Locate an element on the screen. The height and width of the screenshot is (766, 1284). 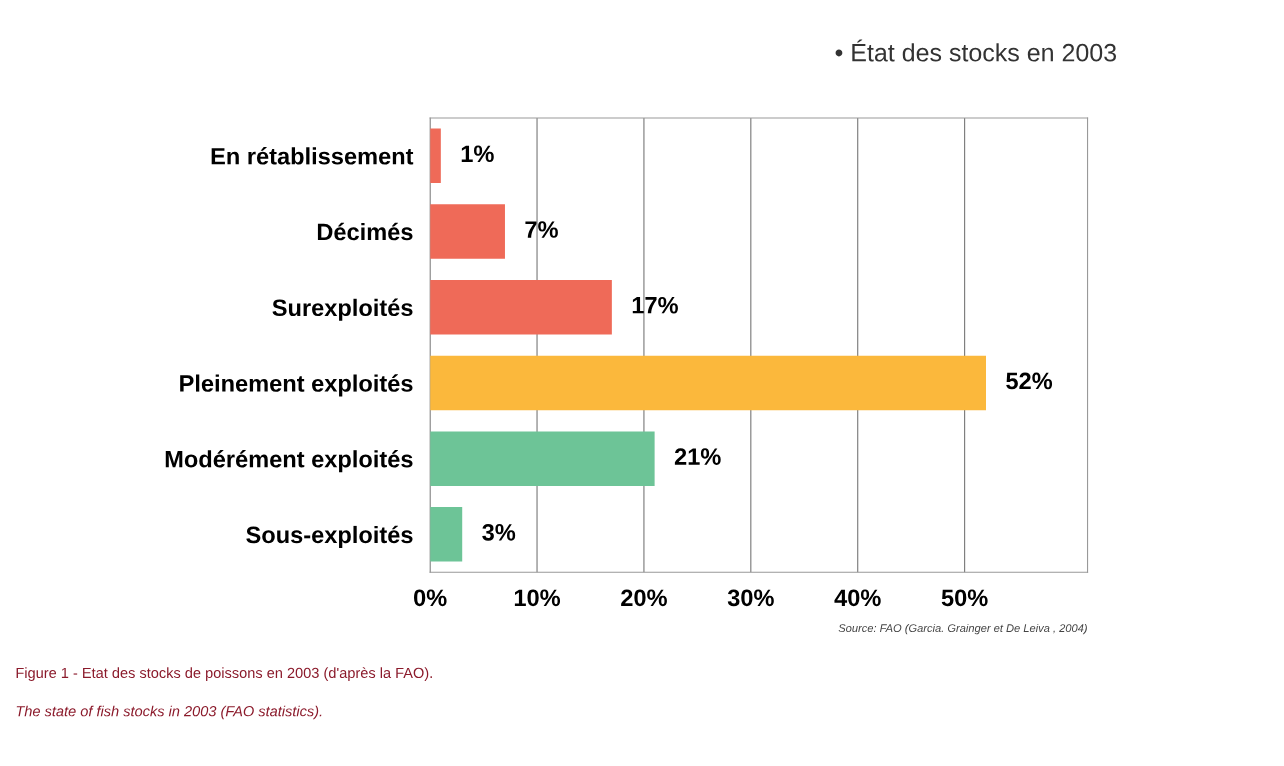
data-label: 17% is located at coordinates (655, 305).